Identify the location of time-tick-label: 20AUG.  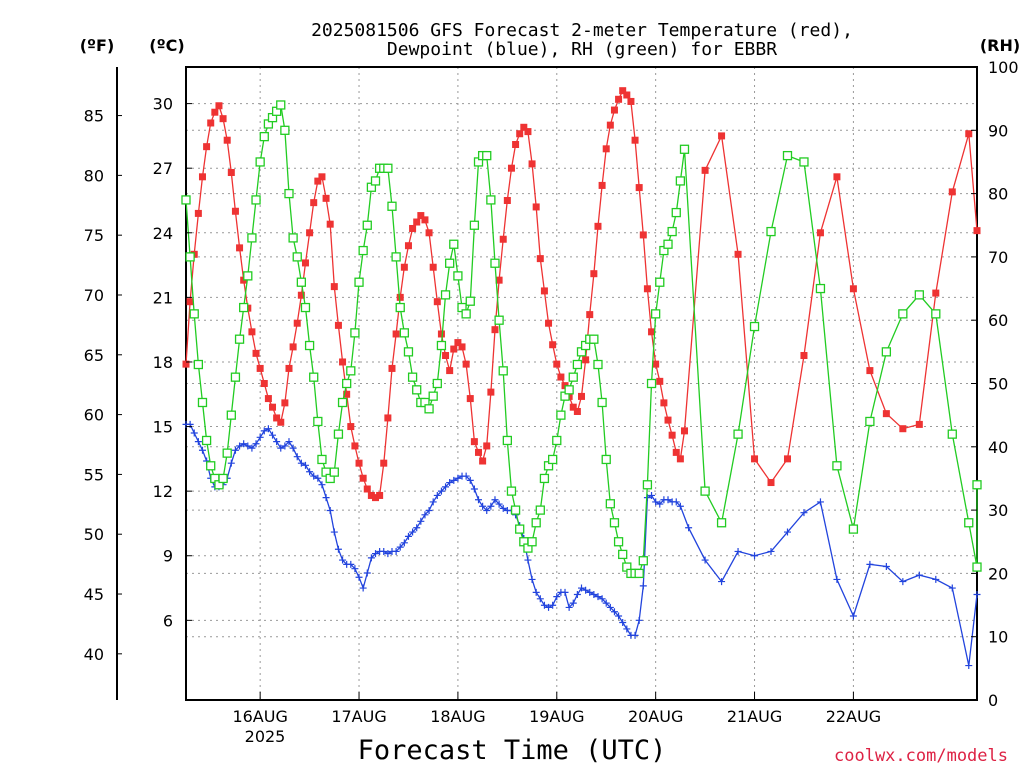
(655, 716).